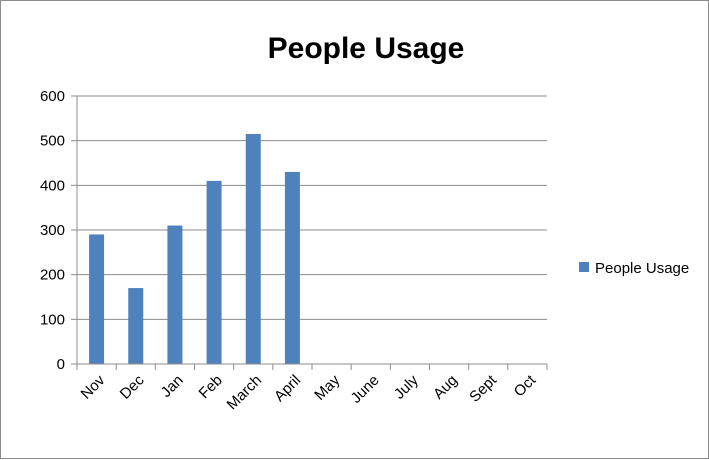 The image size is (709, 460). Describe the element at coordinates (194, 248) in the screenshot. I see `bars` at that location.